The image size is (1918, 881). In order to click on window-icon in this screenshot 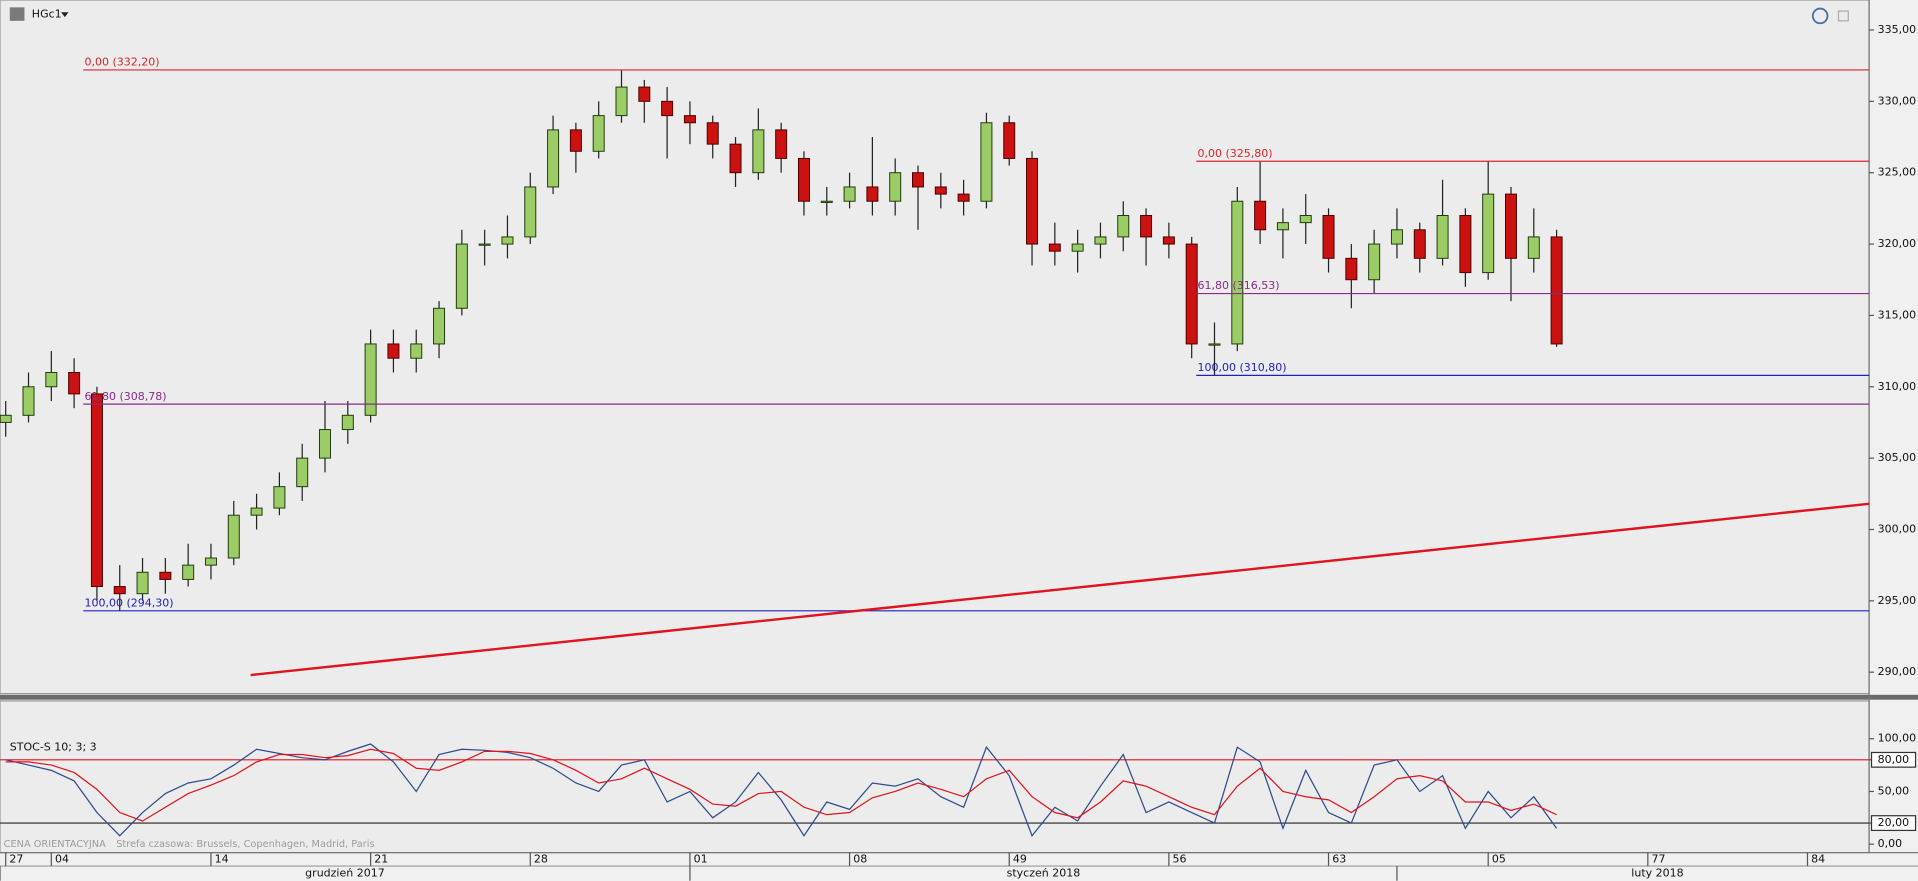, I will do `click(1843, 16)`.